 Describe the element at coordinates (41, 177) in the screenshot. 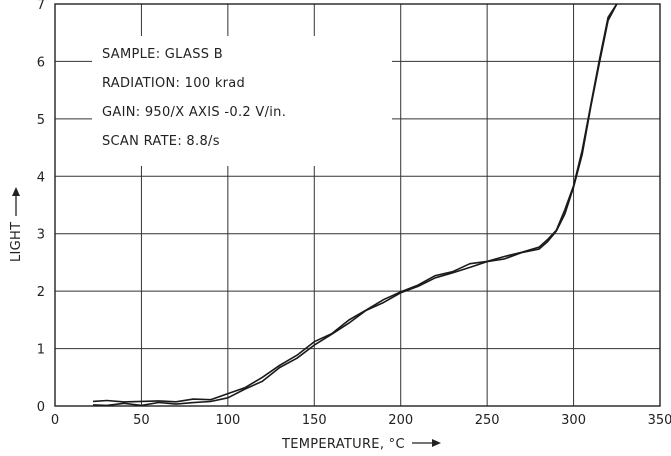

I see `y-tick-label: 4` at that location.